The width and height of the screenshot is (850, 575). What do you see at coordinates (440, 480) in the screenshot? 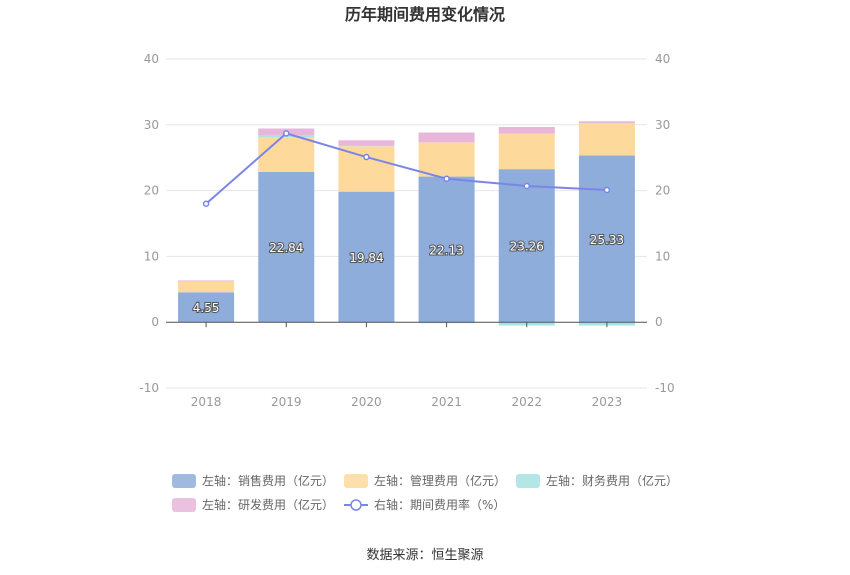
I see `legend-label: 左轴：管理费用（亿元）` at bounding box center [440, 480].